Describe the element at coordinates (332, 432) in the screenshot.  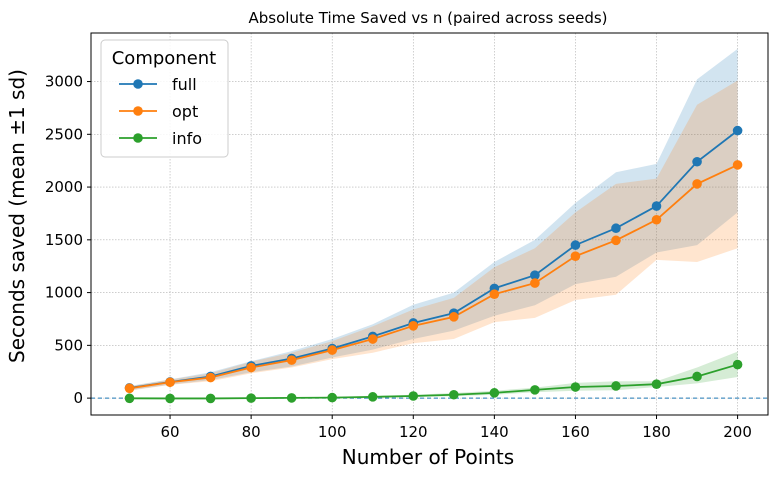
I see `x-tick-label: 100` at that location.